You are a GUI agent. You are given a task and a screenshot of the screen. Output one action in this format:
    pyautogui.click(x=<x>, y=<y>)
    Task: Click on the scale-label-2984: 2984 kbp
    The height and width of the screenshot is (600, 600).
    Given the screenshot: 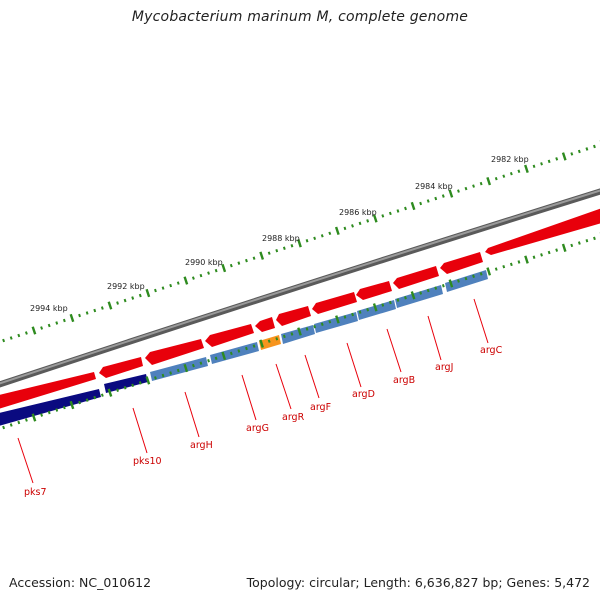 What is the action you would take?
    pyautogui.click(x=434, y=186)
    